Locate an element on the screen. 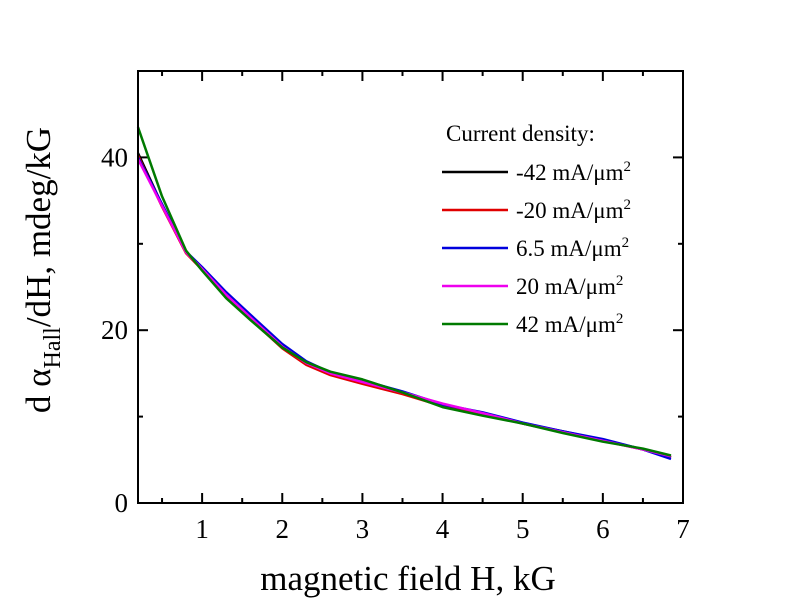 This screenshot has width=789, height=604. y-axis-title-prefix: d α is located at coordinates (38, 391).